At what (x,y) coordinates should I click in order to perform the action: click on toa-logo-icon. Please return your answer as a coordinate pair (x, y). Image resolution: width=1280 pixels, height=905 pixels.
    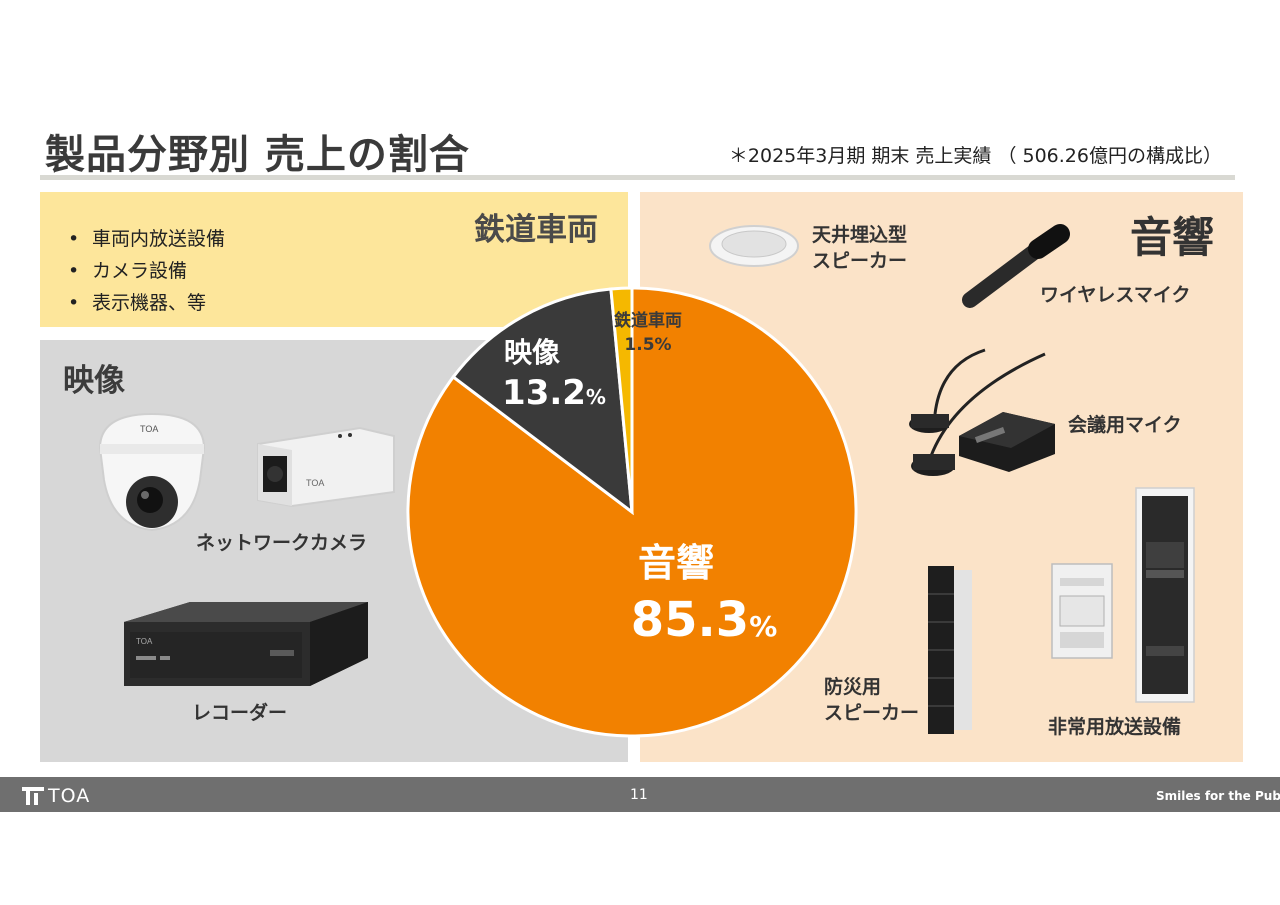
    Looking at the image, I should click on (33, 796).